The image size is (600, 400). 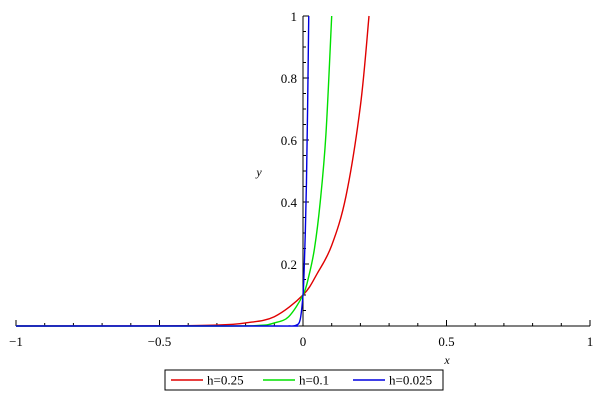 I want to click on x-tick-label: 0.5, so click(x=446, y=341).